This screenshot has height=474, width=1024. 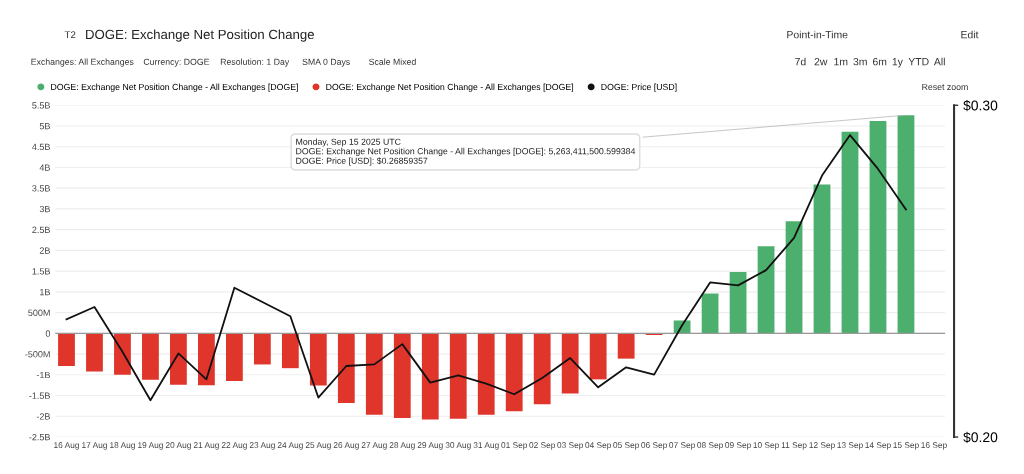 What do you see at coordinates (374, 446) in the screenshot?
I see `x-tick-label: 27 Aug` at bounding box center [374, 446].